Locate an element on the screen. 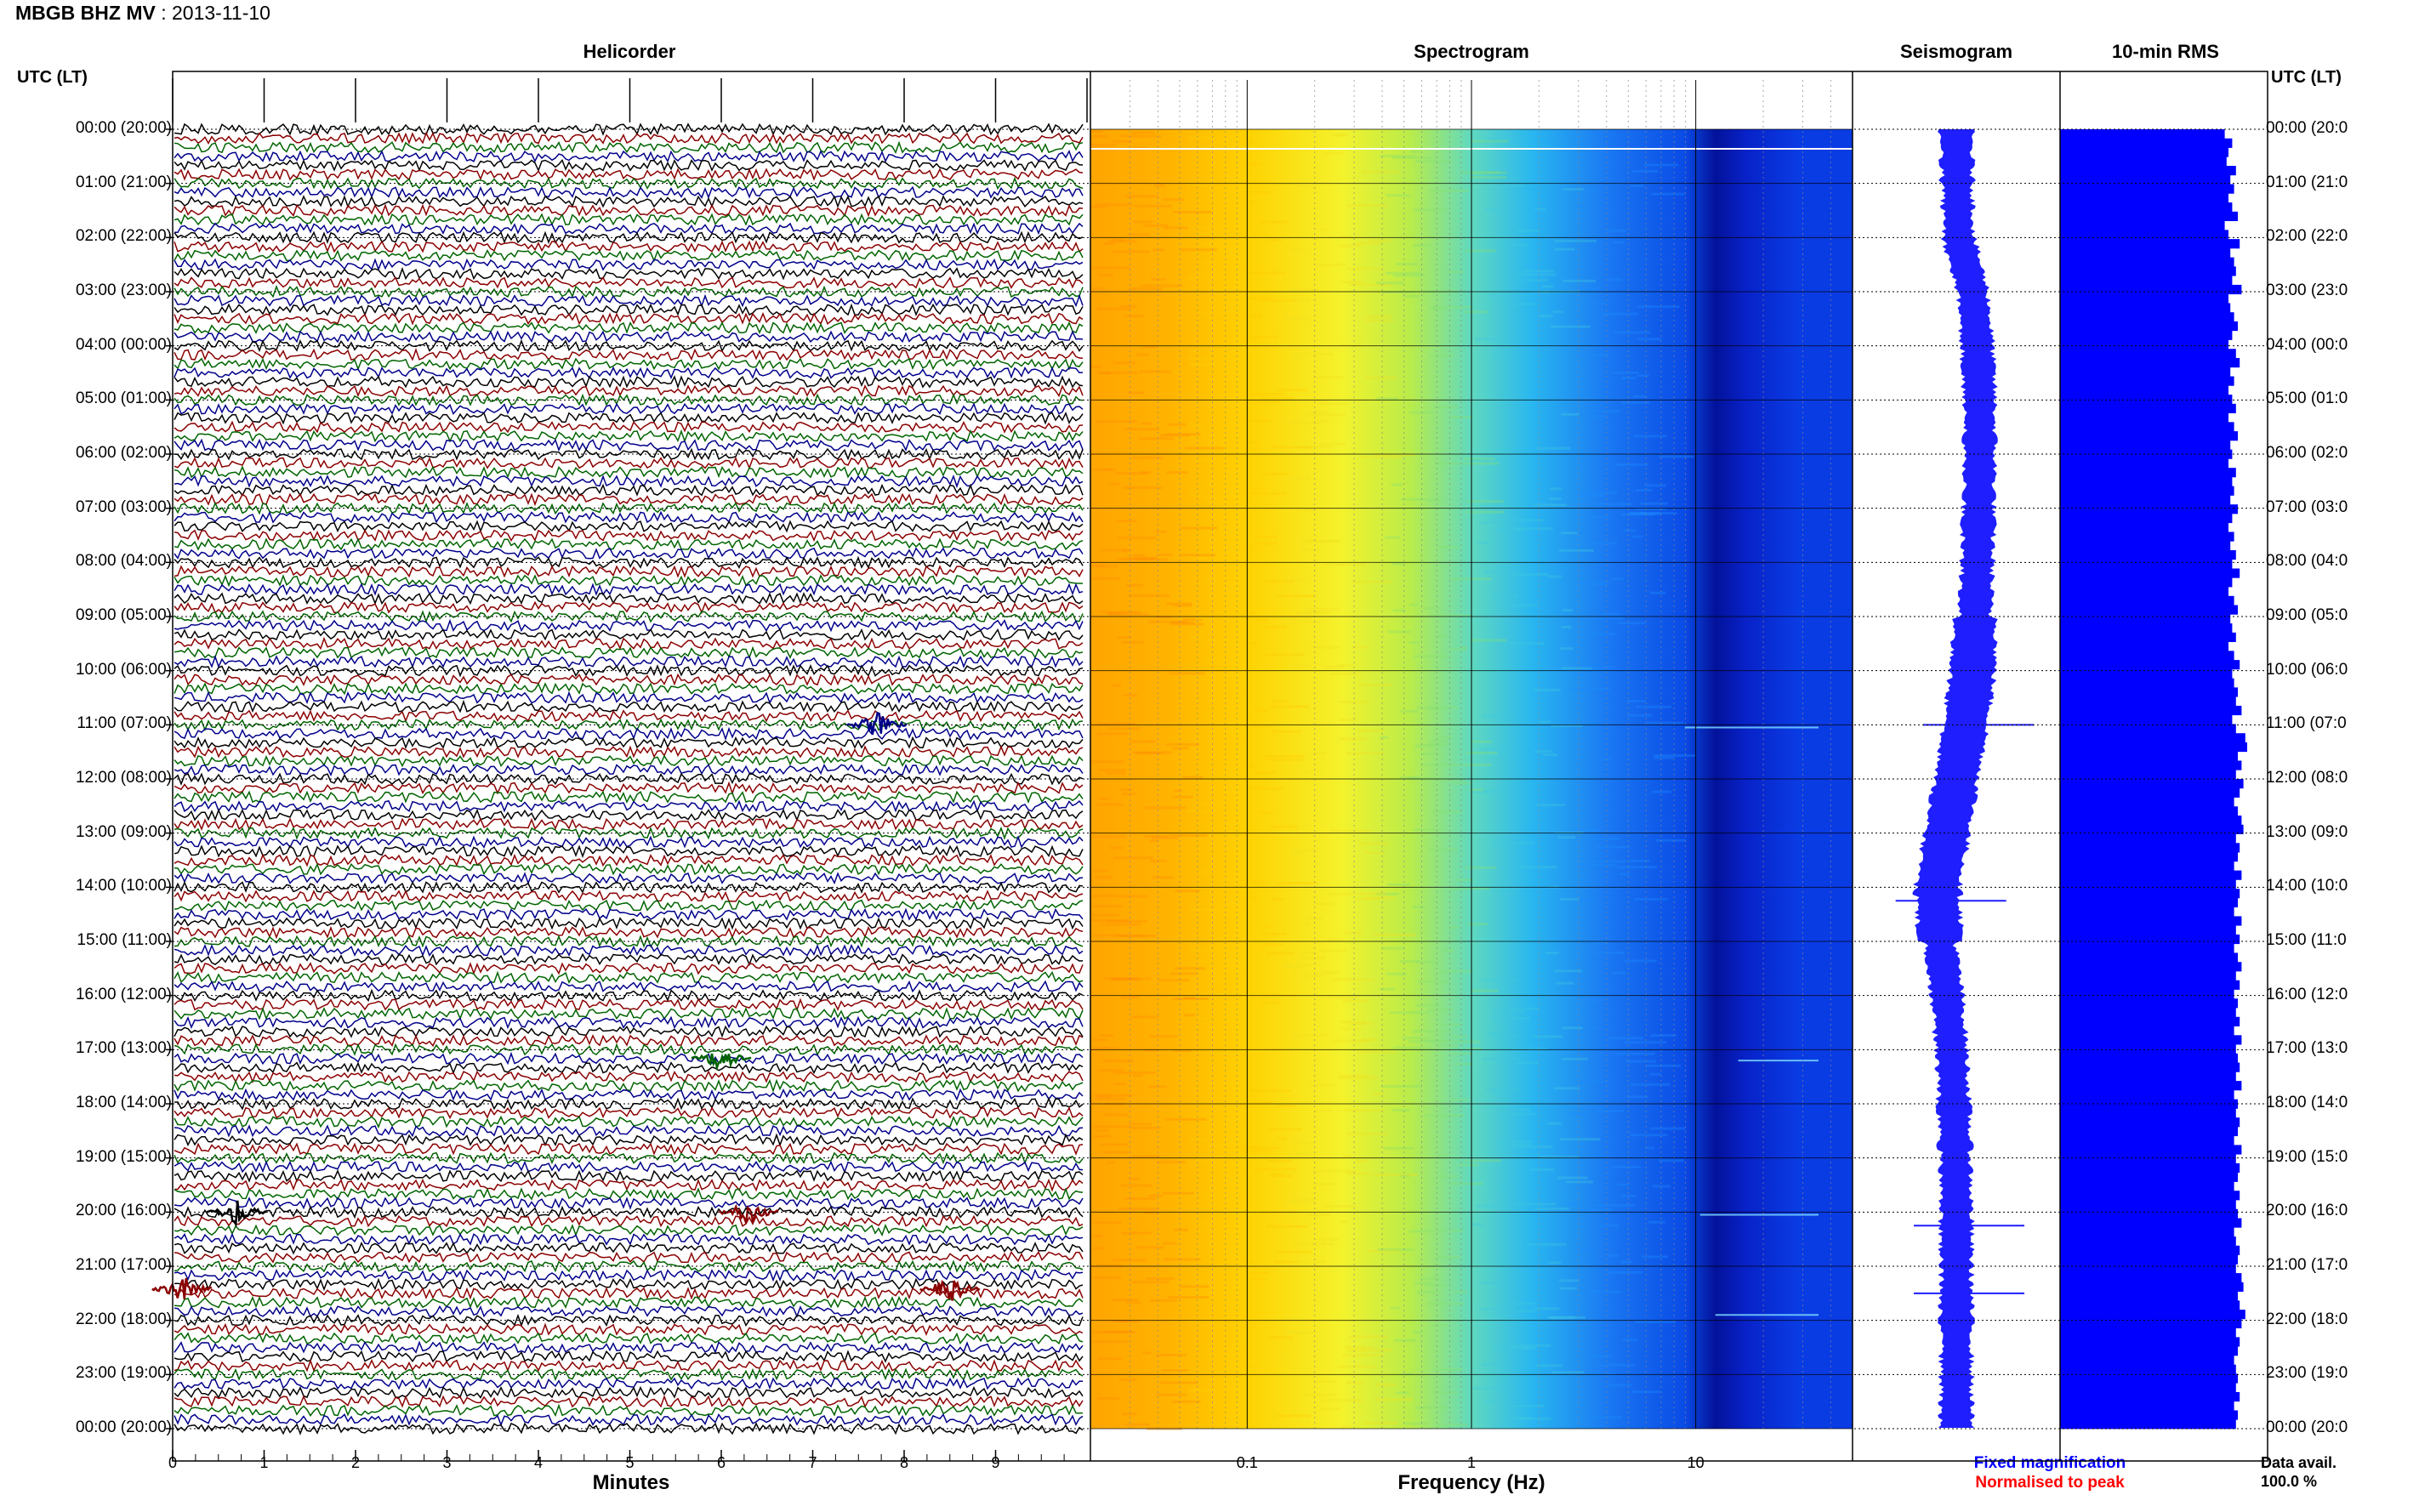 The image size is (2419, 1512). seismogram-envelope is located at coordinates (1955, 778).